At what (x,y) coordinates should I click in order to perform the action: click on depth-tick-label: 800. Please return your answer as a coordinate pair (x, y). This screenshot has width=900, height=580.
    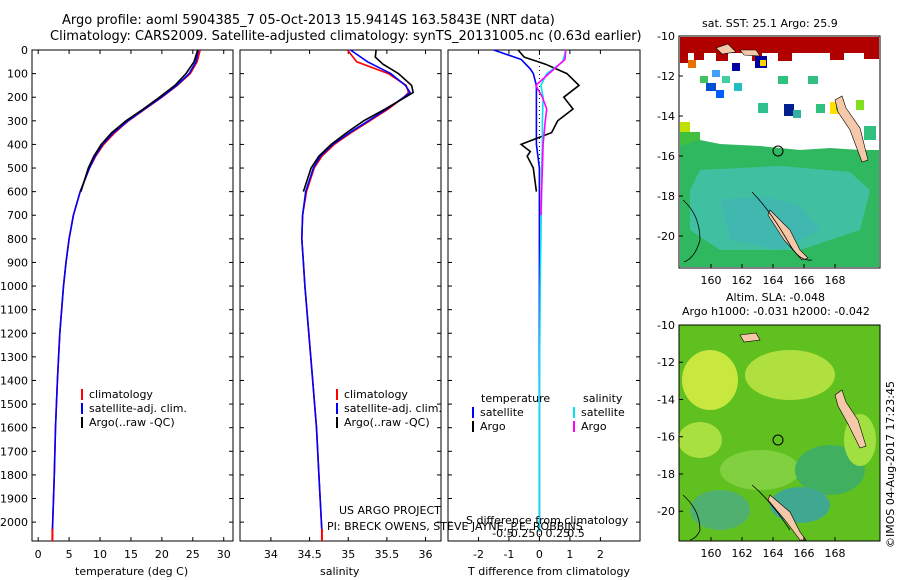
    Looking at the image, I should click on (17, 239).